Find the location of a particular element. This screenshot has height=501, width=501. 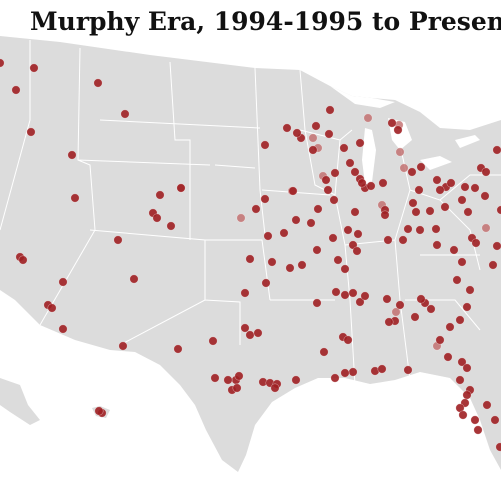

lakes is located at coordinates (405, 135).